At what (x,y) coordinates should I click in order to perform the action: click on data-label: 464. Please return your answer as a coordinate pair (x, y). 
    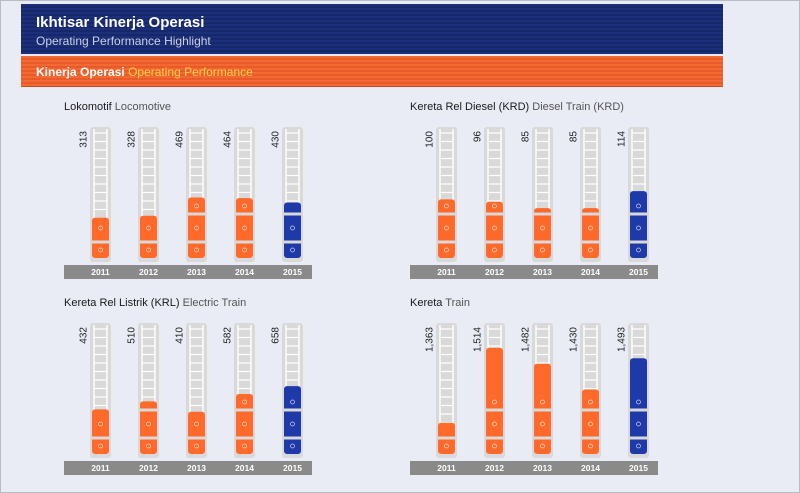
    Looking at the image, I should click on (228, 139).